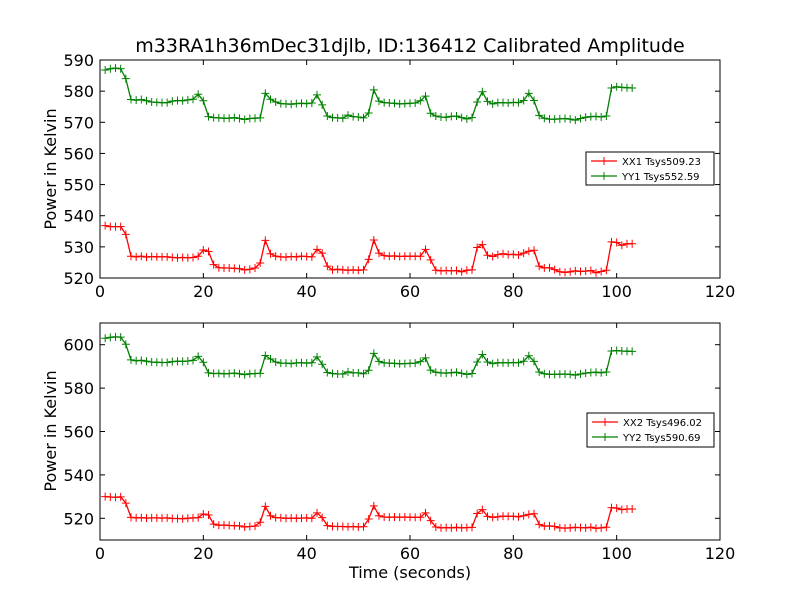 The height and width of the screenshot is (600, 800). I want to click on x-tick-label: 80, so click(513, 291).